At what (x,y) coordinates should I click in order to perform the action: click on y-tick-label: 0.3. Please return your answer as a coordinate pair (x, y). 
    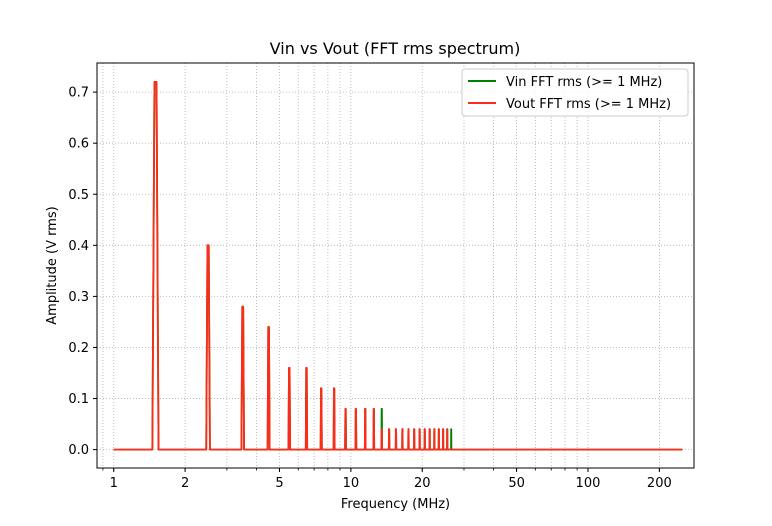
    Looking at the image, I should click on (78, 297).